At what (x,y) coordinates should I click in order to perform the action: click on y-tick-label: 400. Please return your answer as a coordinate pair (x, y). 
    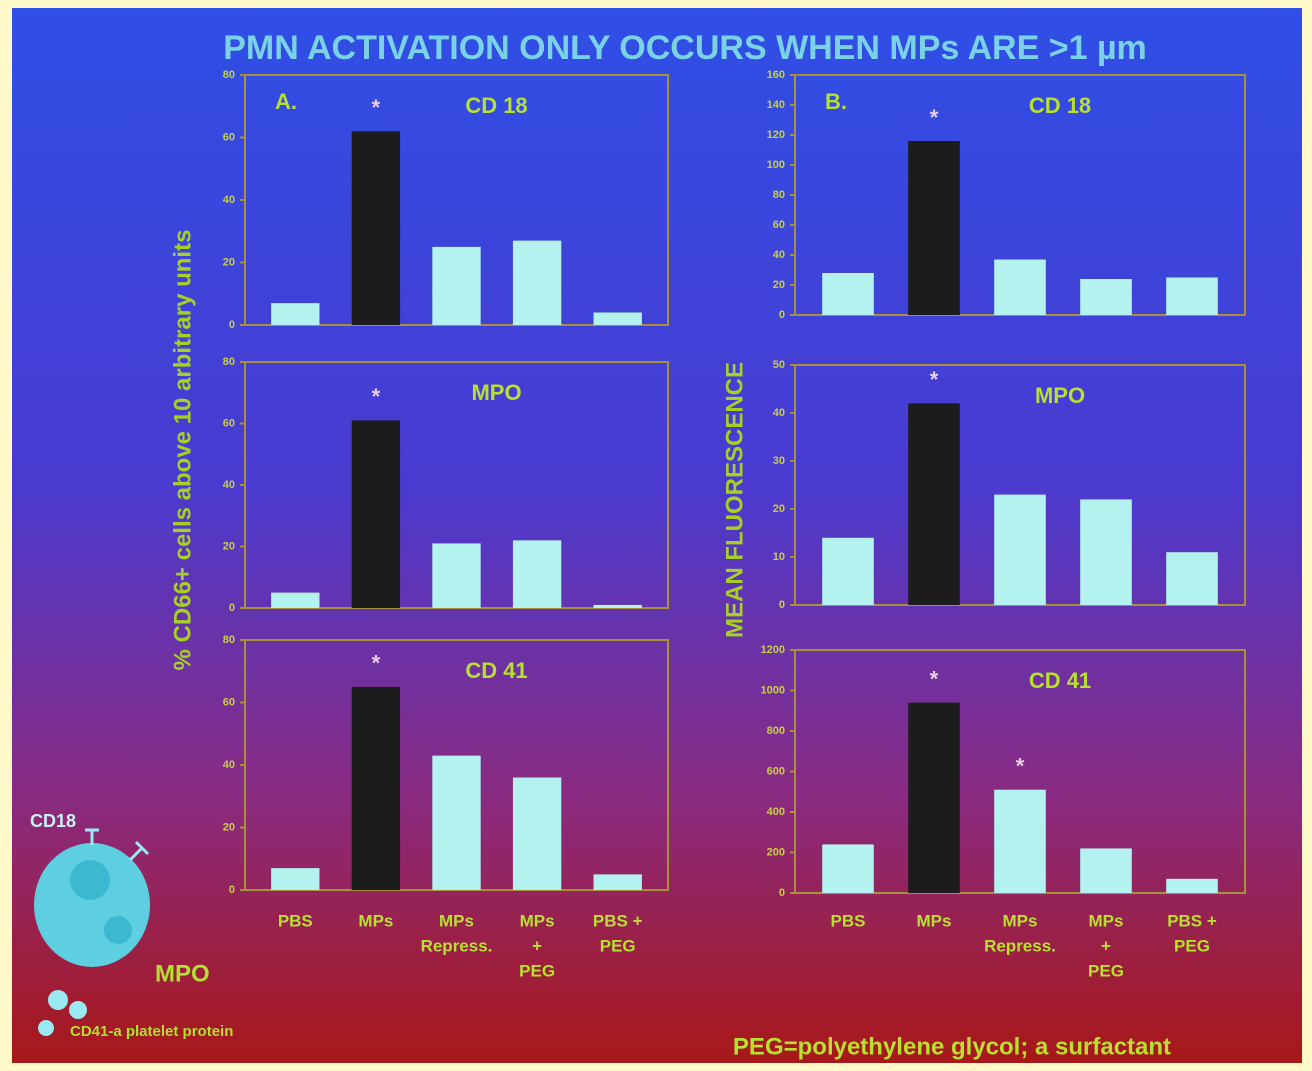
    Looking at the image, I should click on (776, 812).